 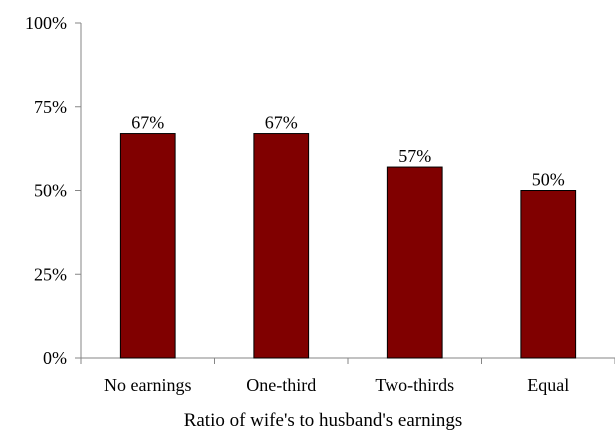 What do you see at coordinates (414, 385) in the screenshot?
I see `x-tick-label: Two-thirds` at bounding box center [414, 385].